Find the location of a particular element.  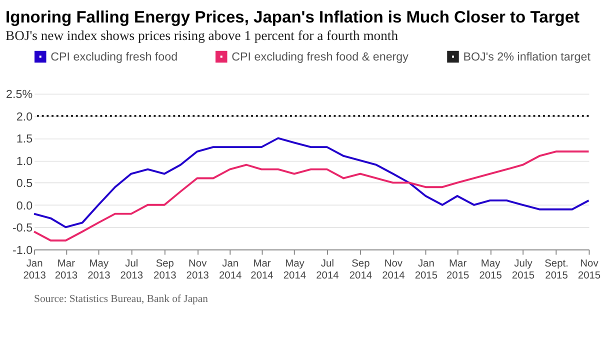

x-tick-label: Nov 2014 is located at coordinates (394, 270).